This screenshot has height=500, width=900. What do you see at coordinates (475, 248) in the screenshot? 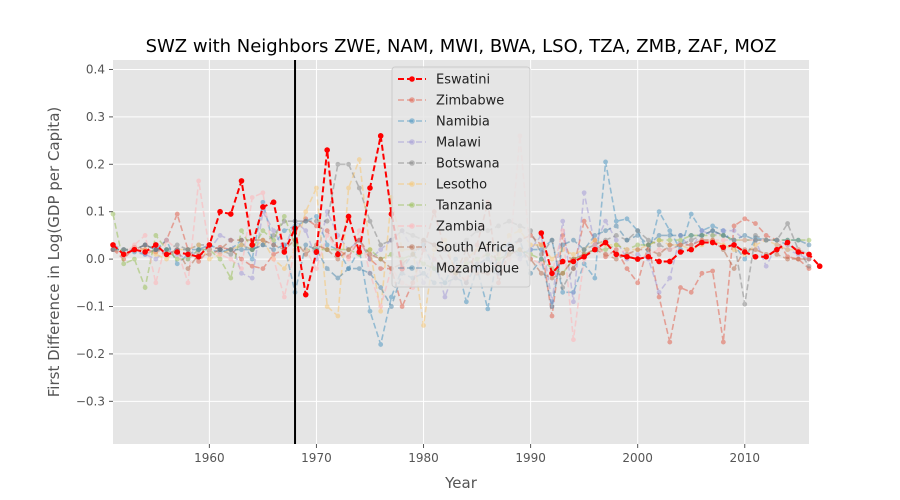
I see `legend-label: South Africa` at bounding box center [475, 248].